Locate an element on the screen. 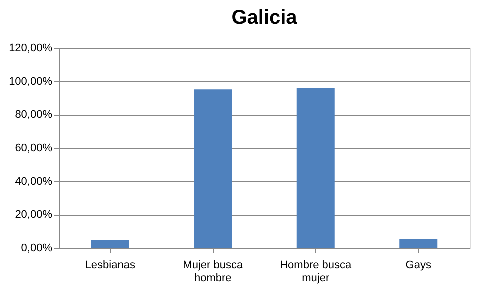  y-tick-label: 60,00% is located at coordinates (34, 148).